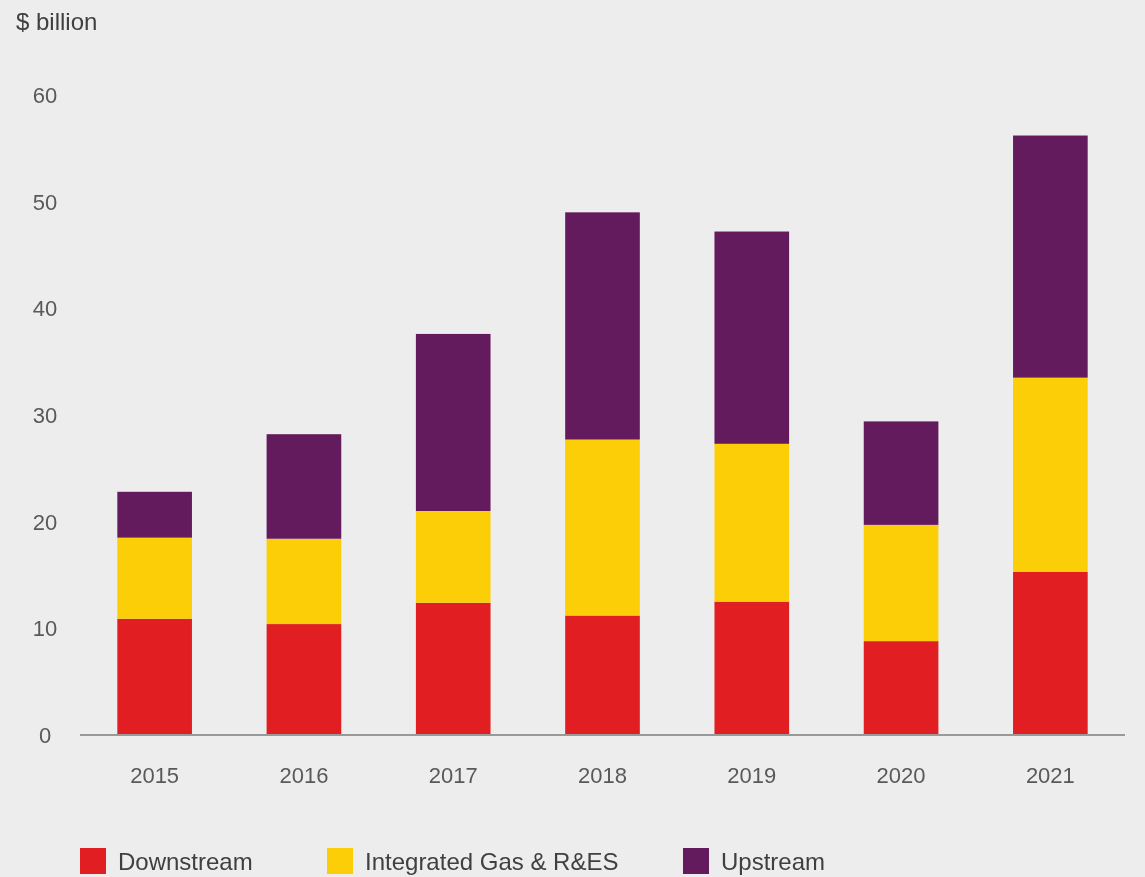 The image size is (1145, 877). What do you see at coordinates (45, 415) in the screenshot?
I see `y-tick-label: 30` at bounding box center [45, 415].